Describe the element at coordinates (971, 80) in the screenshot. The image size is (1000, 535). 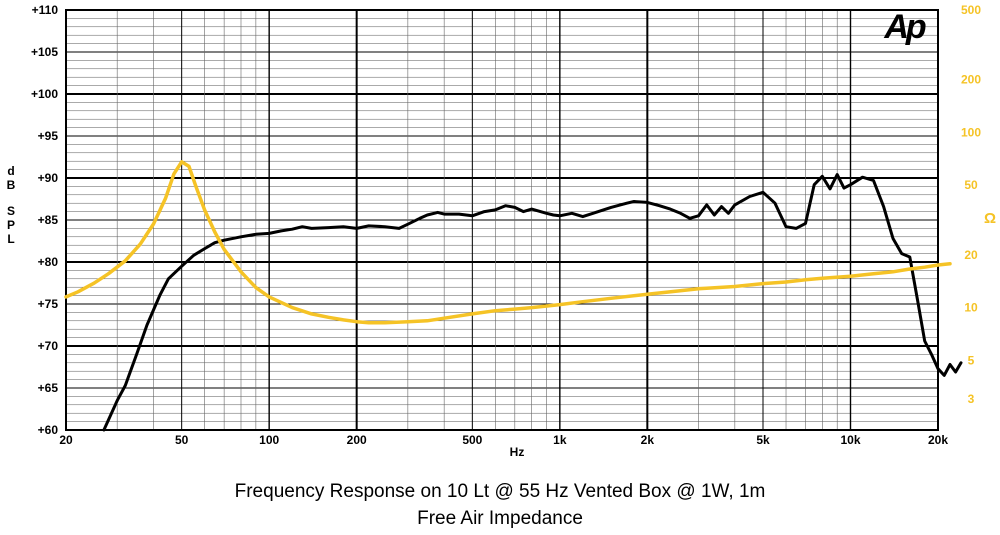
I see `y2-tick-label: 200` at that location.